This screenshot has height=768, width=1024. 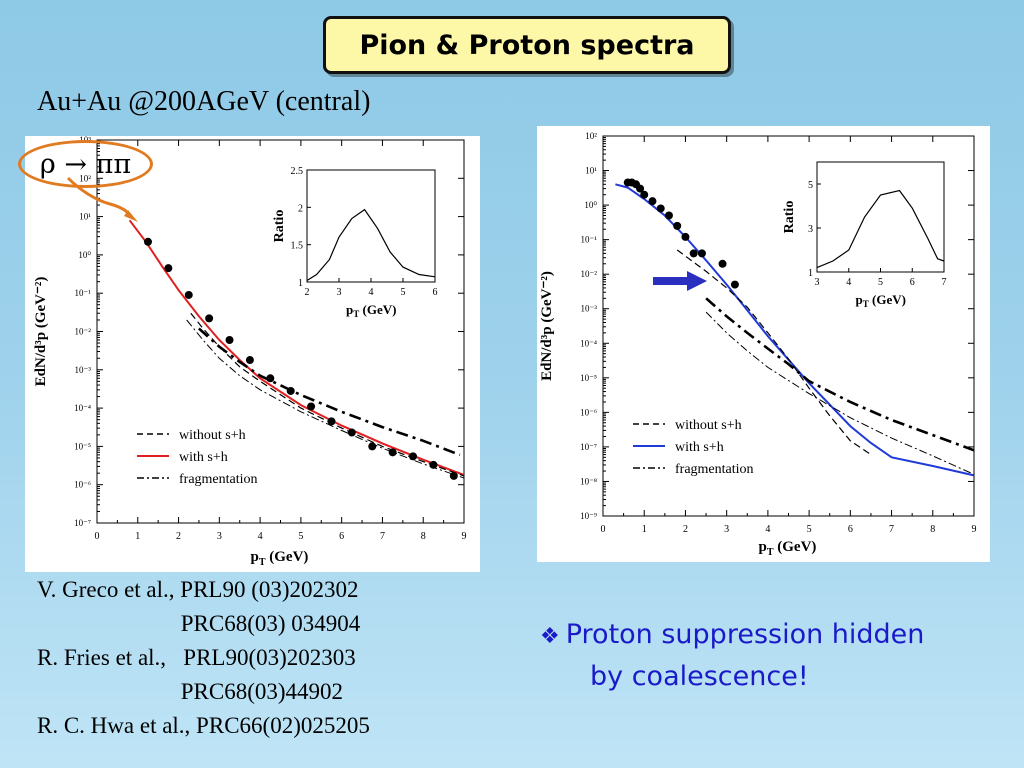 What do you see at coordinates (297, 246) in the screenshot?
I see `inset-y-tick-label: 1.5` at bounding box center [297, 246].